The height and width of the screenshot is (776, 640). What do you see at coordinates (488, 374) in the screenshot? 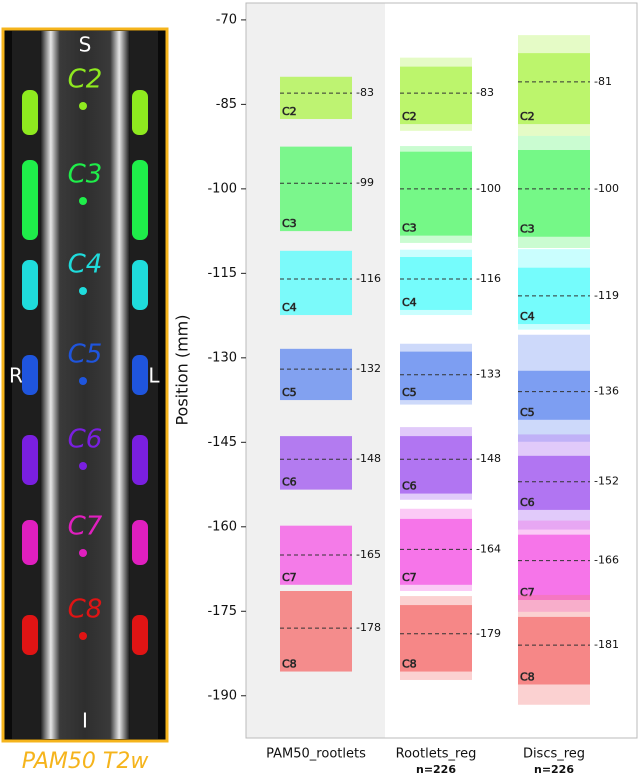
I see `mean-label: -133` at bounding box center [488, 374].